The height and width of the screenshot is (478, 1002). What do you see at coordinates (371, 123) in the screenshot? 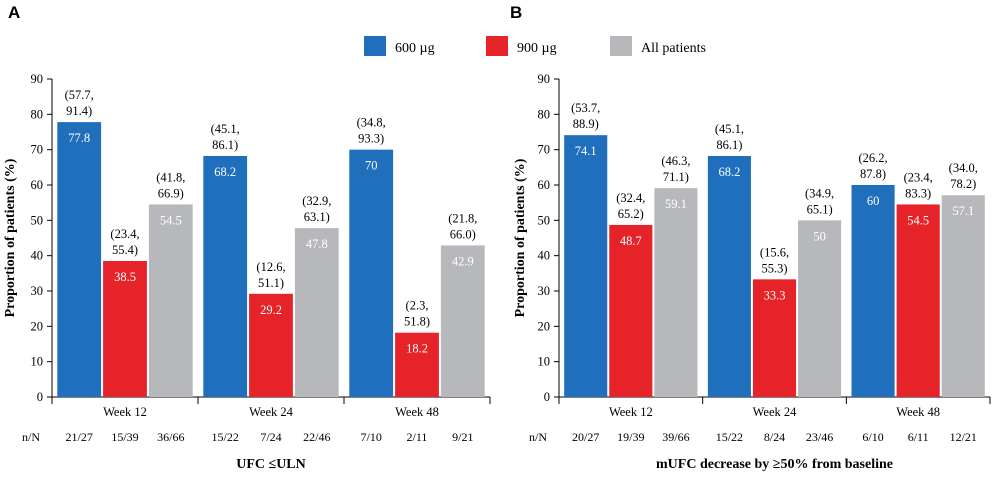
I see `ci-label-line1: (34.8,` at bounding box center [371, 123].